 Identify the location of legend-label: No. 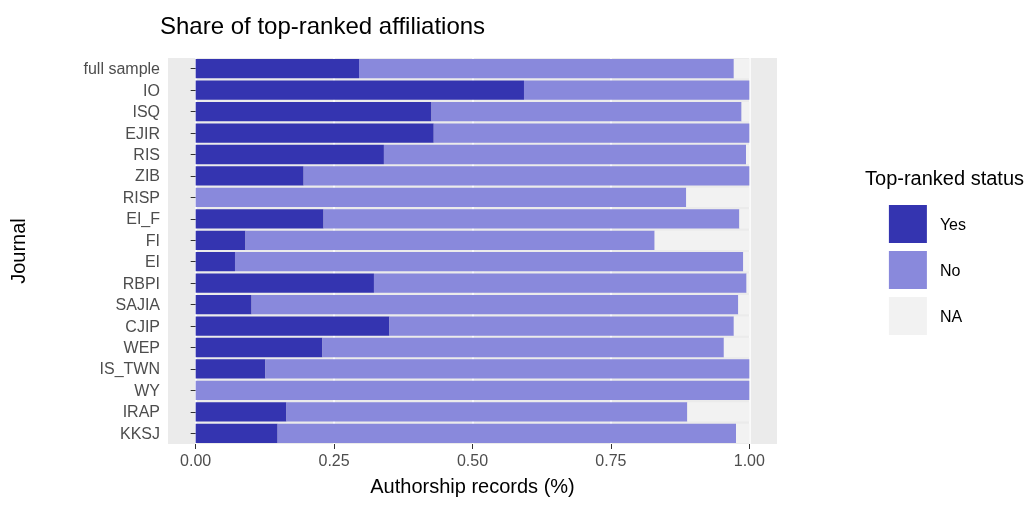
(950, 270).